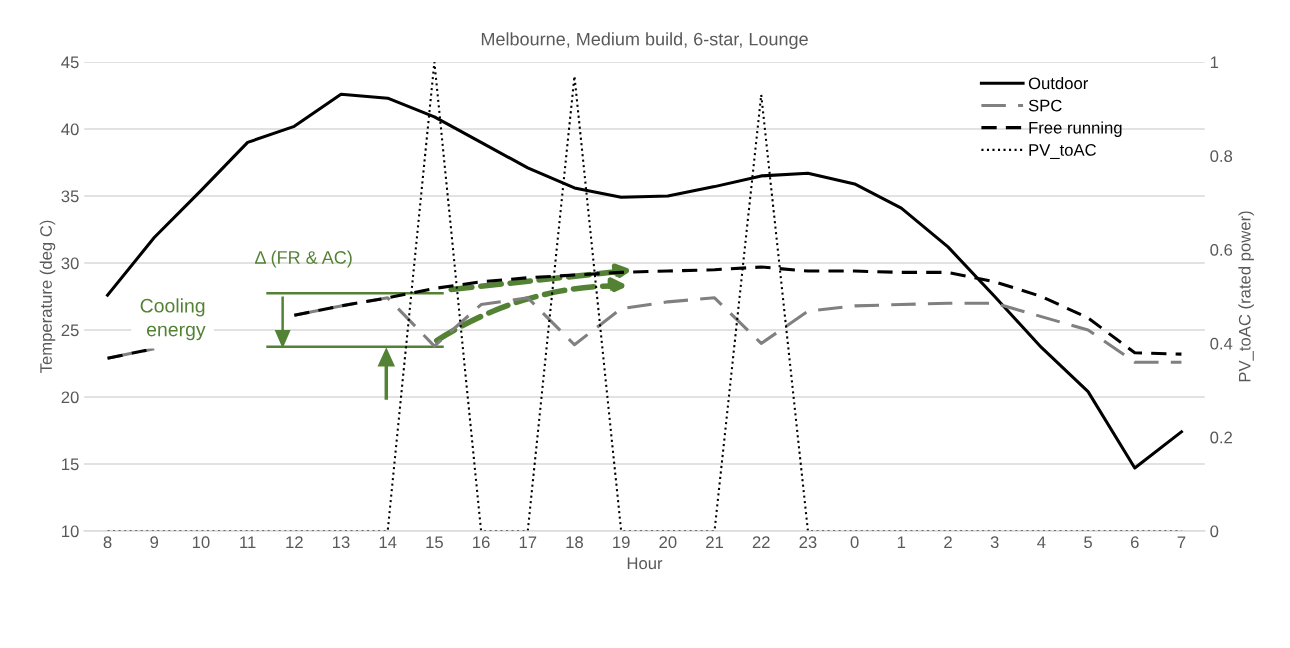 The image size is (1290, 648). I want to click on x-tick-label: 12, so click(294, 542).